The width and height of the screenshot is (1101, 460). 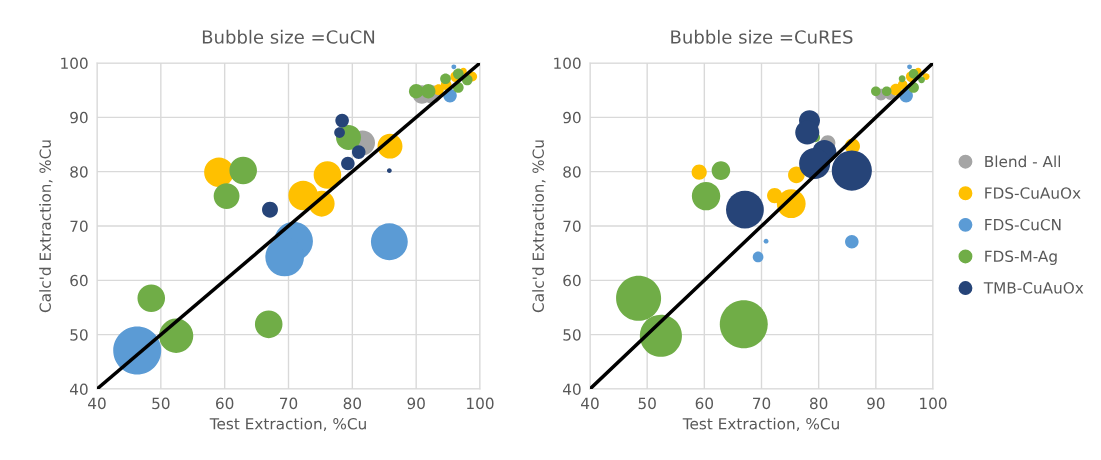 What do you see at coordinates (288, 36) in the screenshot?
I see `chart-title: Bubble size =CuCN` at bounding box center [288, 36].